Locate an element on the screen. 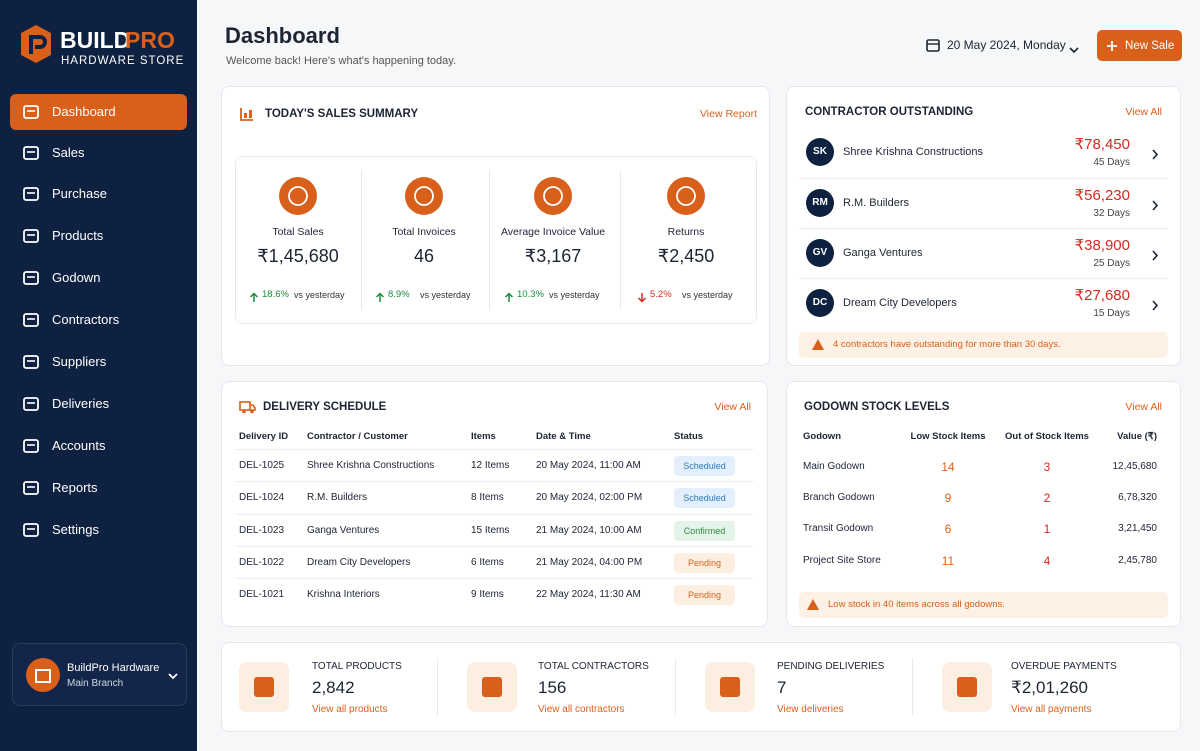 This screenshot has width=1200, height=751. nav-item: Products is located at coordinates (78, 235).